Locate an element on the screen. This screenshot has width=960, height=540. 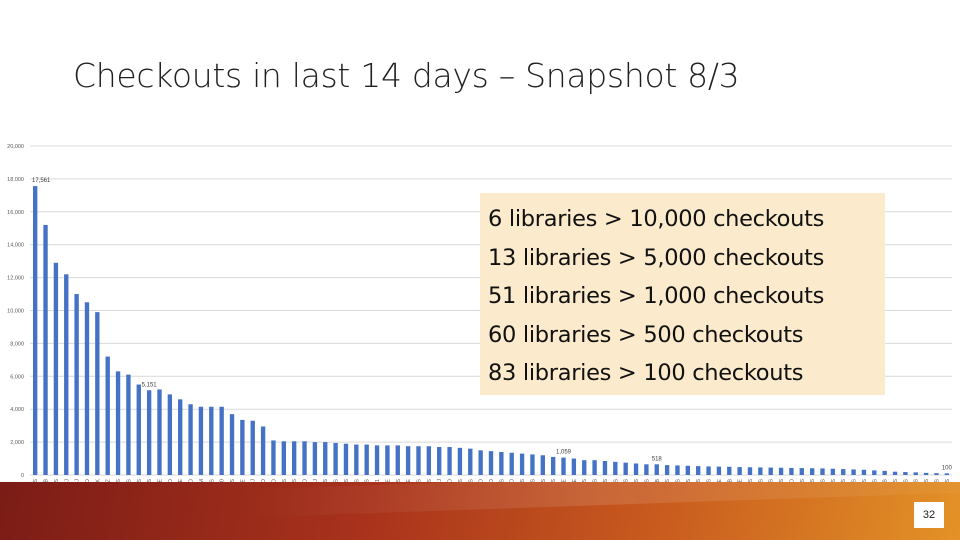
y-tick-label: 12,000 is located at coordinates (15, 279).